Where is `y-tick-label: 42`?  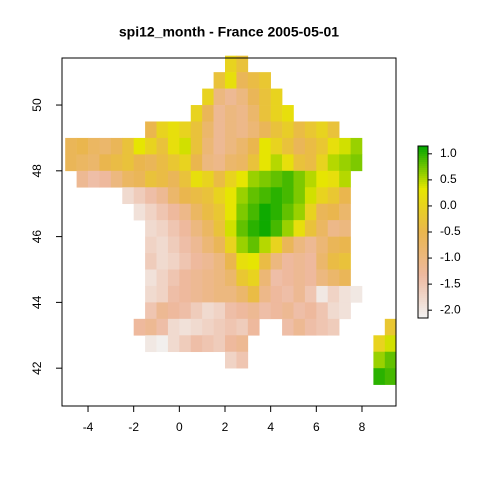
y-tick-label: 42 is located at coordinates (37, 368).